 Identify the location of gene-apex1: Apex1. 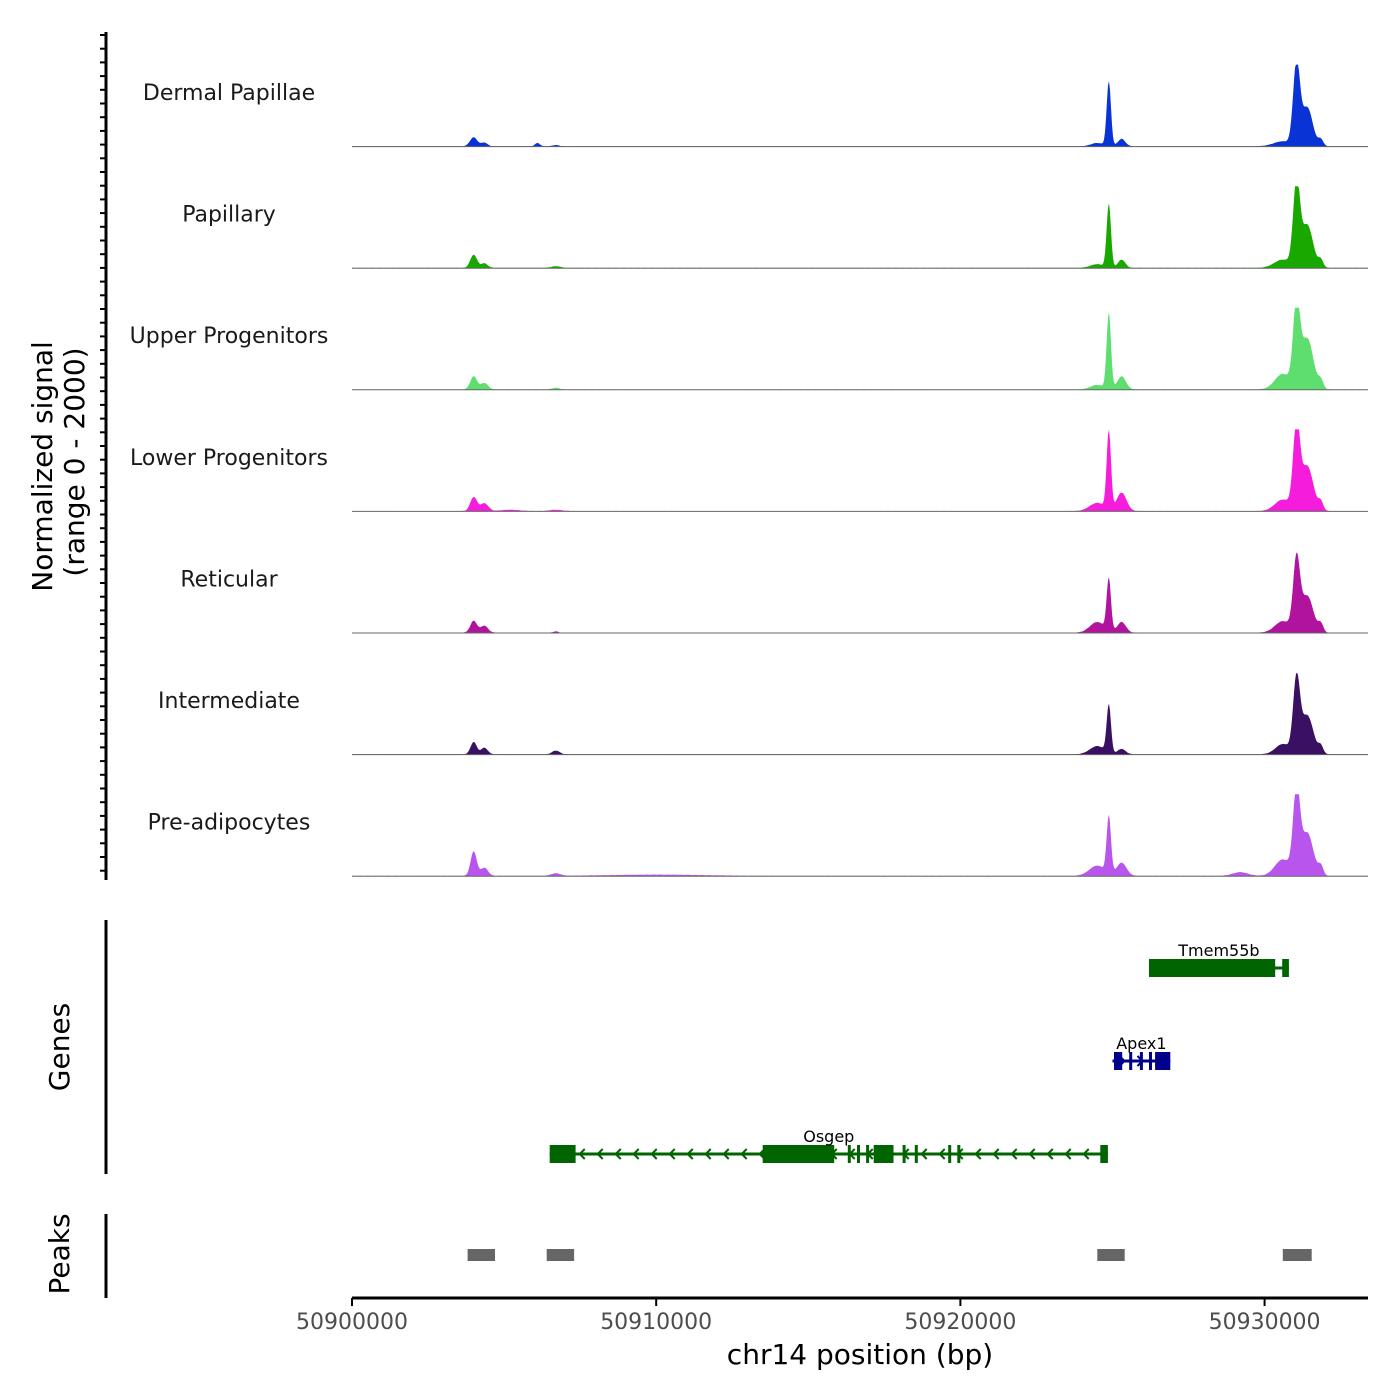
(1141, 1052).